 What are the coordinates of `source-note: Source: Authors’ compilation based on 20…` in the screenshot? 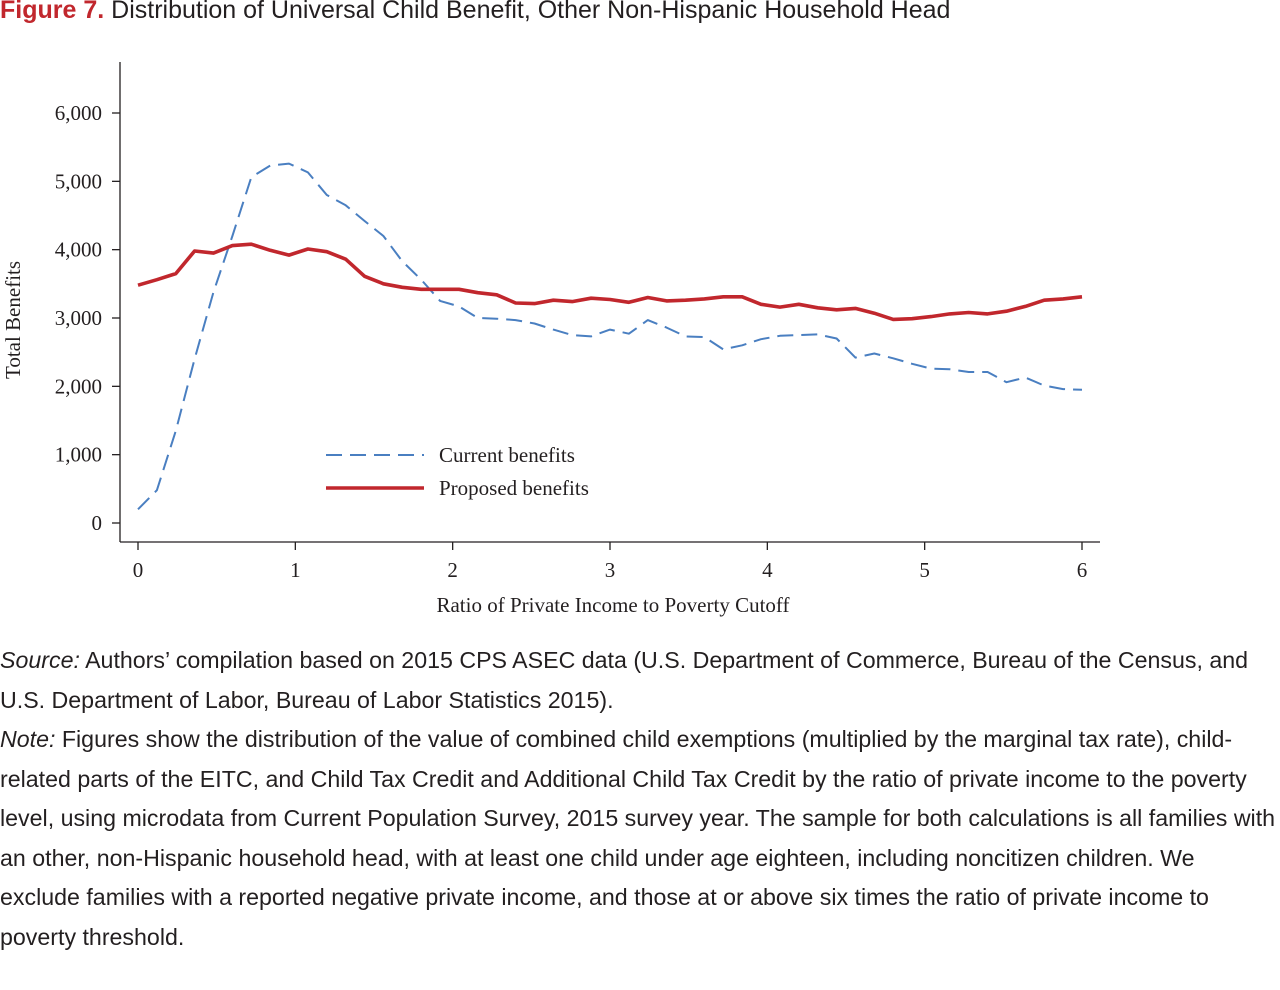 It's located at (640, 680).